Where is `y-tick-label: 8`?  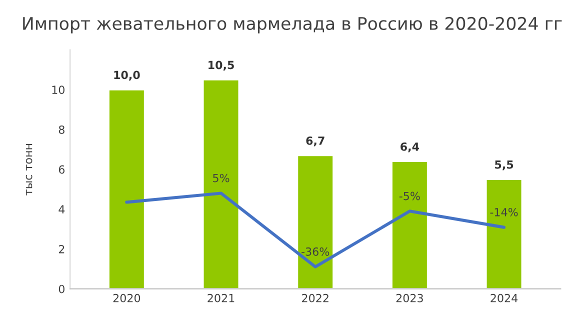 y-tick-label: 8 is located at coordinates (61, 129).